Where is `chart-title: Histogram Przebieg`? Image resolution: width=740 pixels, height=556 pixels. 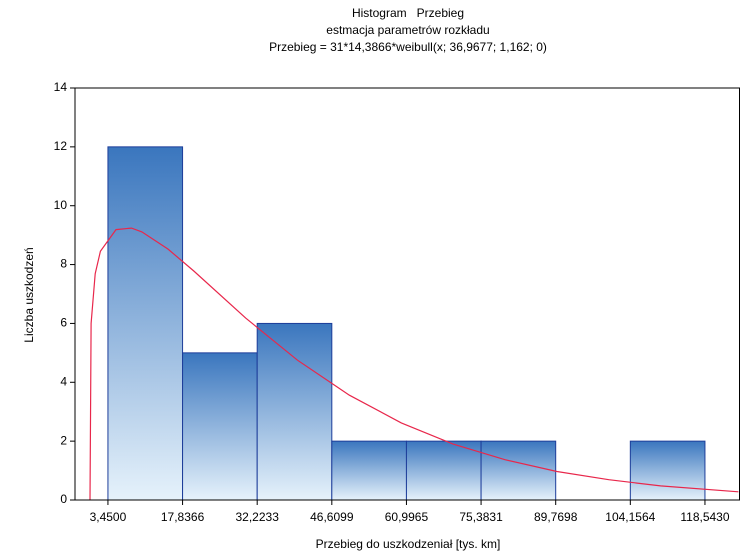
chart-title: Histogram Przebieg is located at coordinates (408, 13).